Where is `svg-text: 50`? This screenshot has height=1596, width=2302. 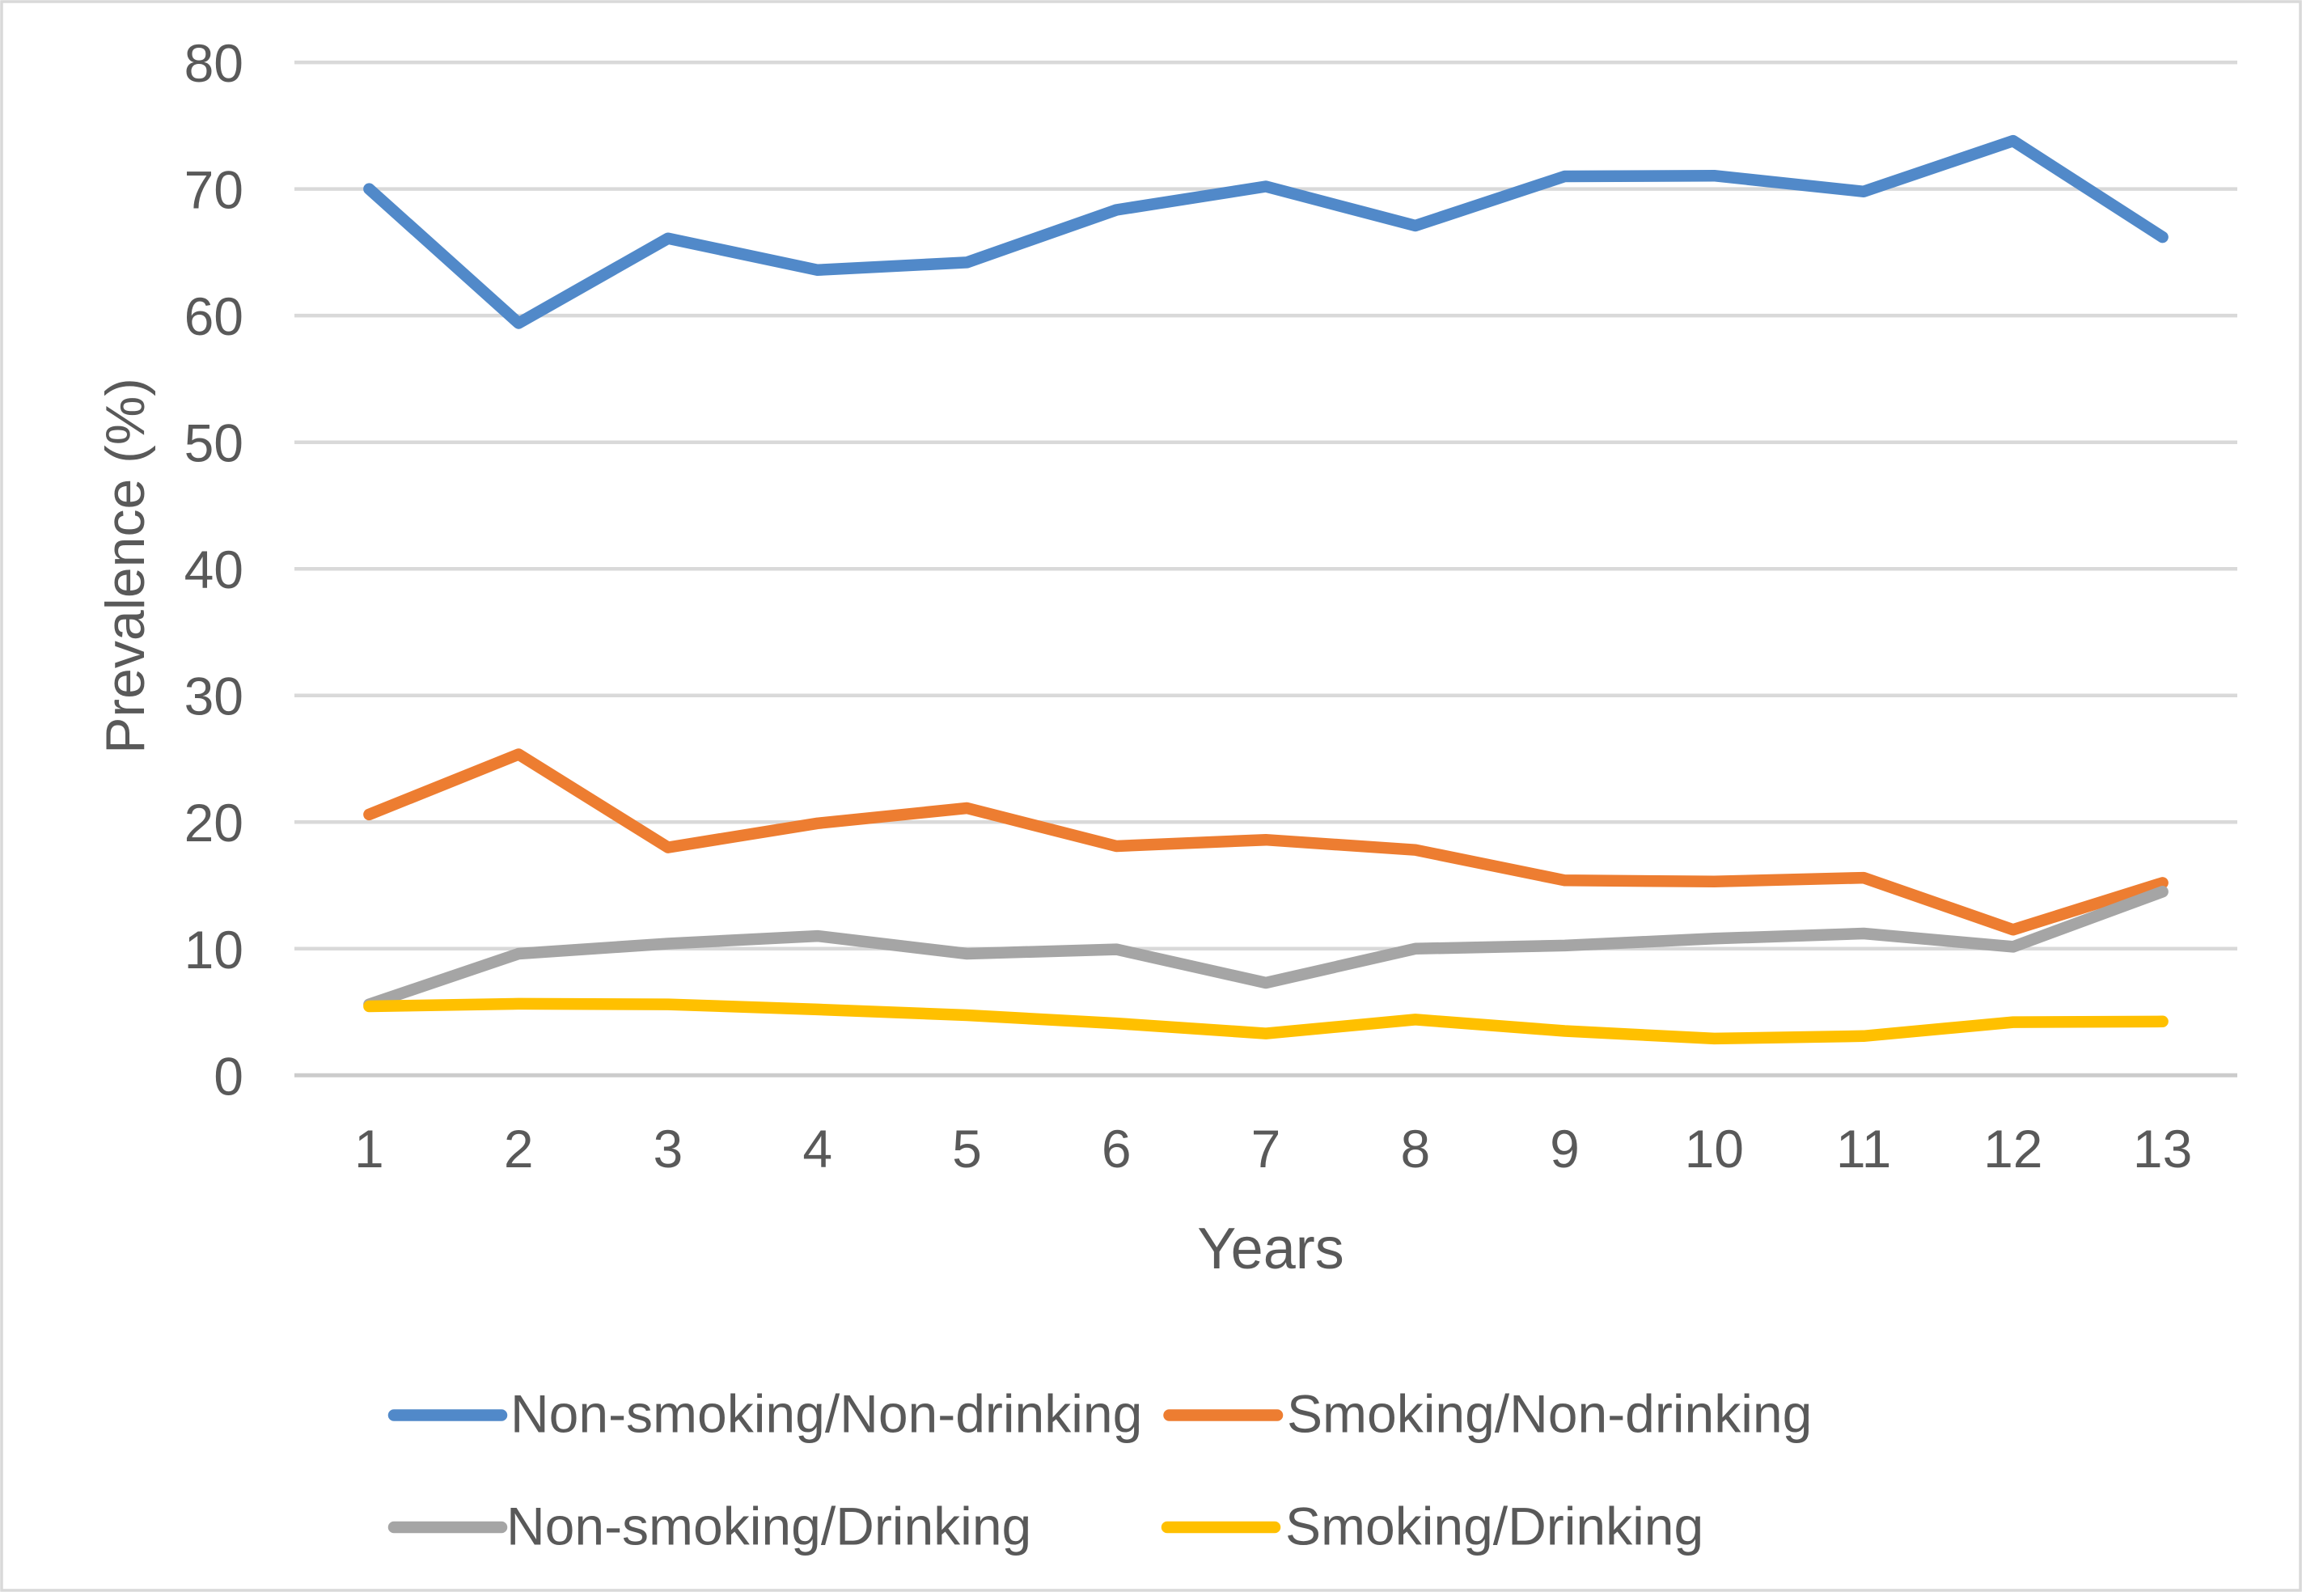 svg-text: 50 is located at coordinates (213, 443).